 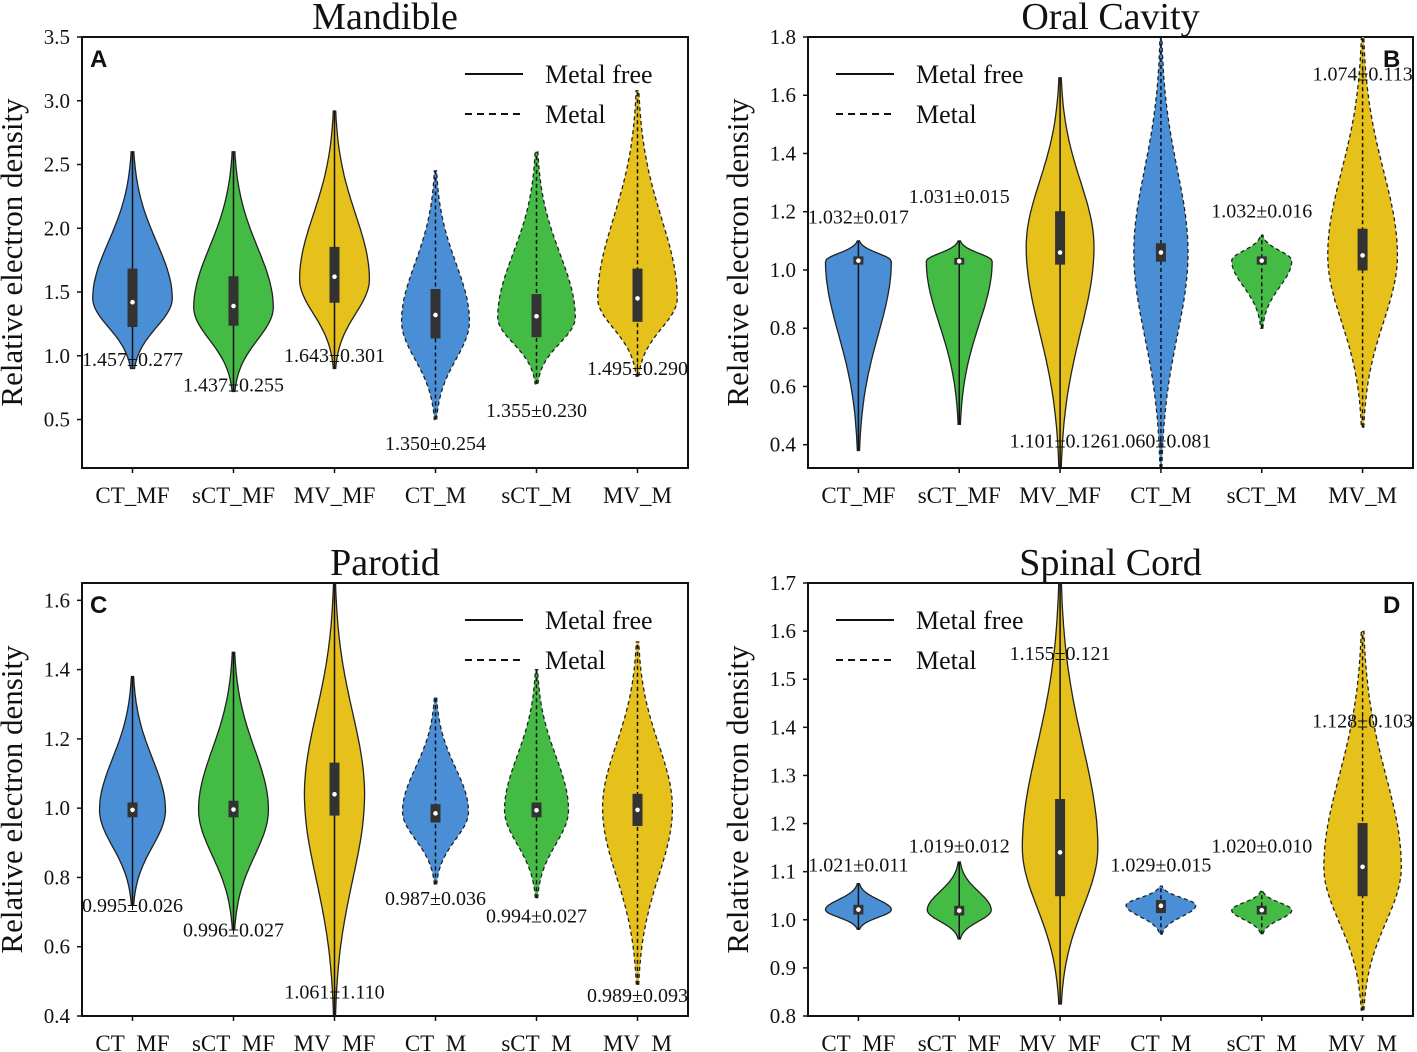 I want to click on panel-letter: A, so click(x=98, y=59).